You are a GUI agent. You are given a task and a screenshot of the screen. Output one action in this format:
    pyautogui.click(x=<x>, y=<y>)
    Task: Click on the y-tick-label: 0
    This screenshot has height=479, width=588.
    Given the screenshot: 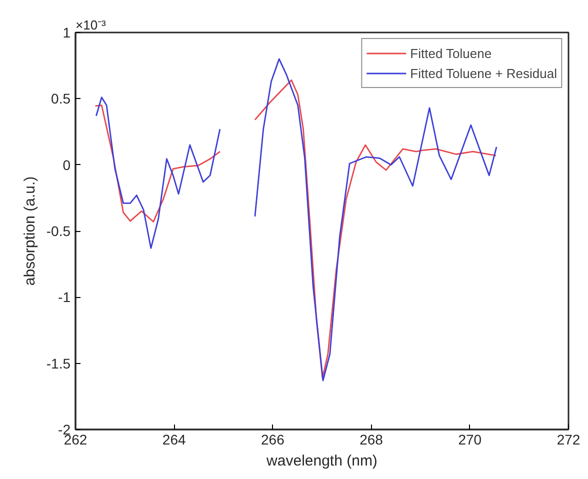 What is the action you would take?
    pyautogui.click(x=66, y=164)
    